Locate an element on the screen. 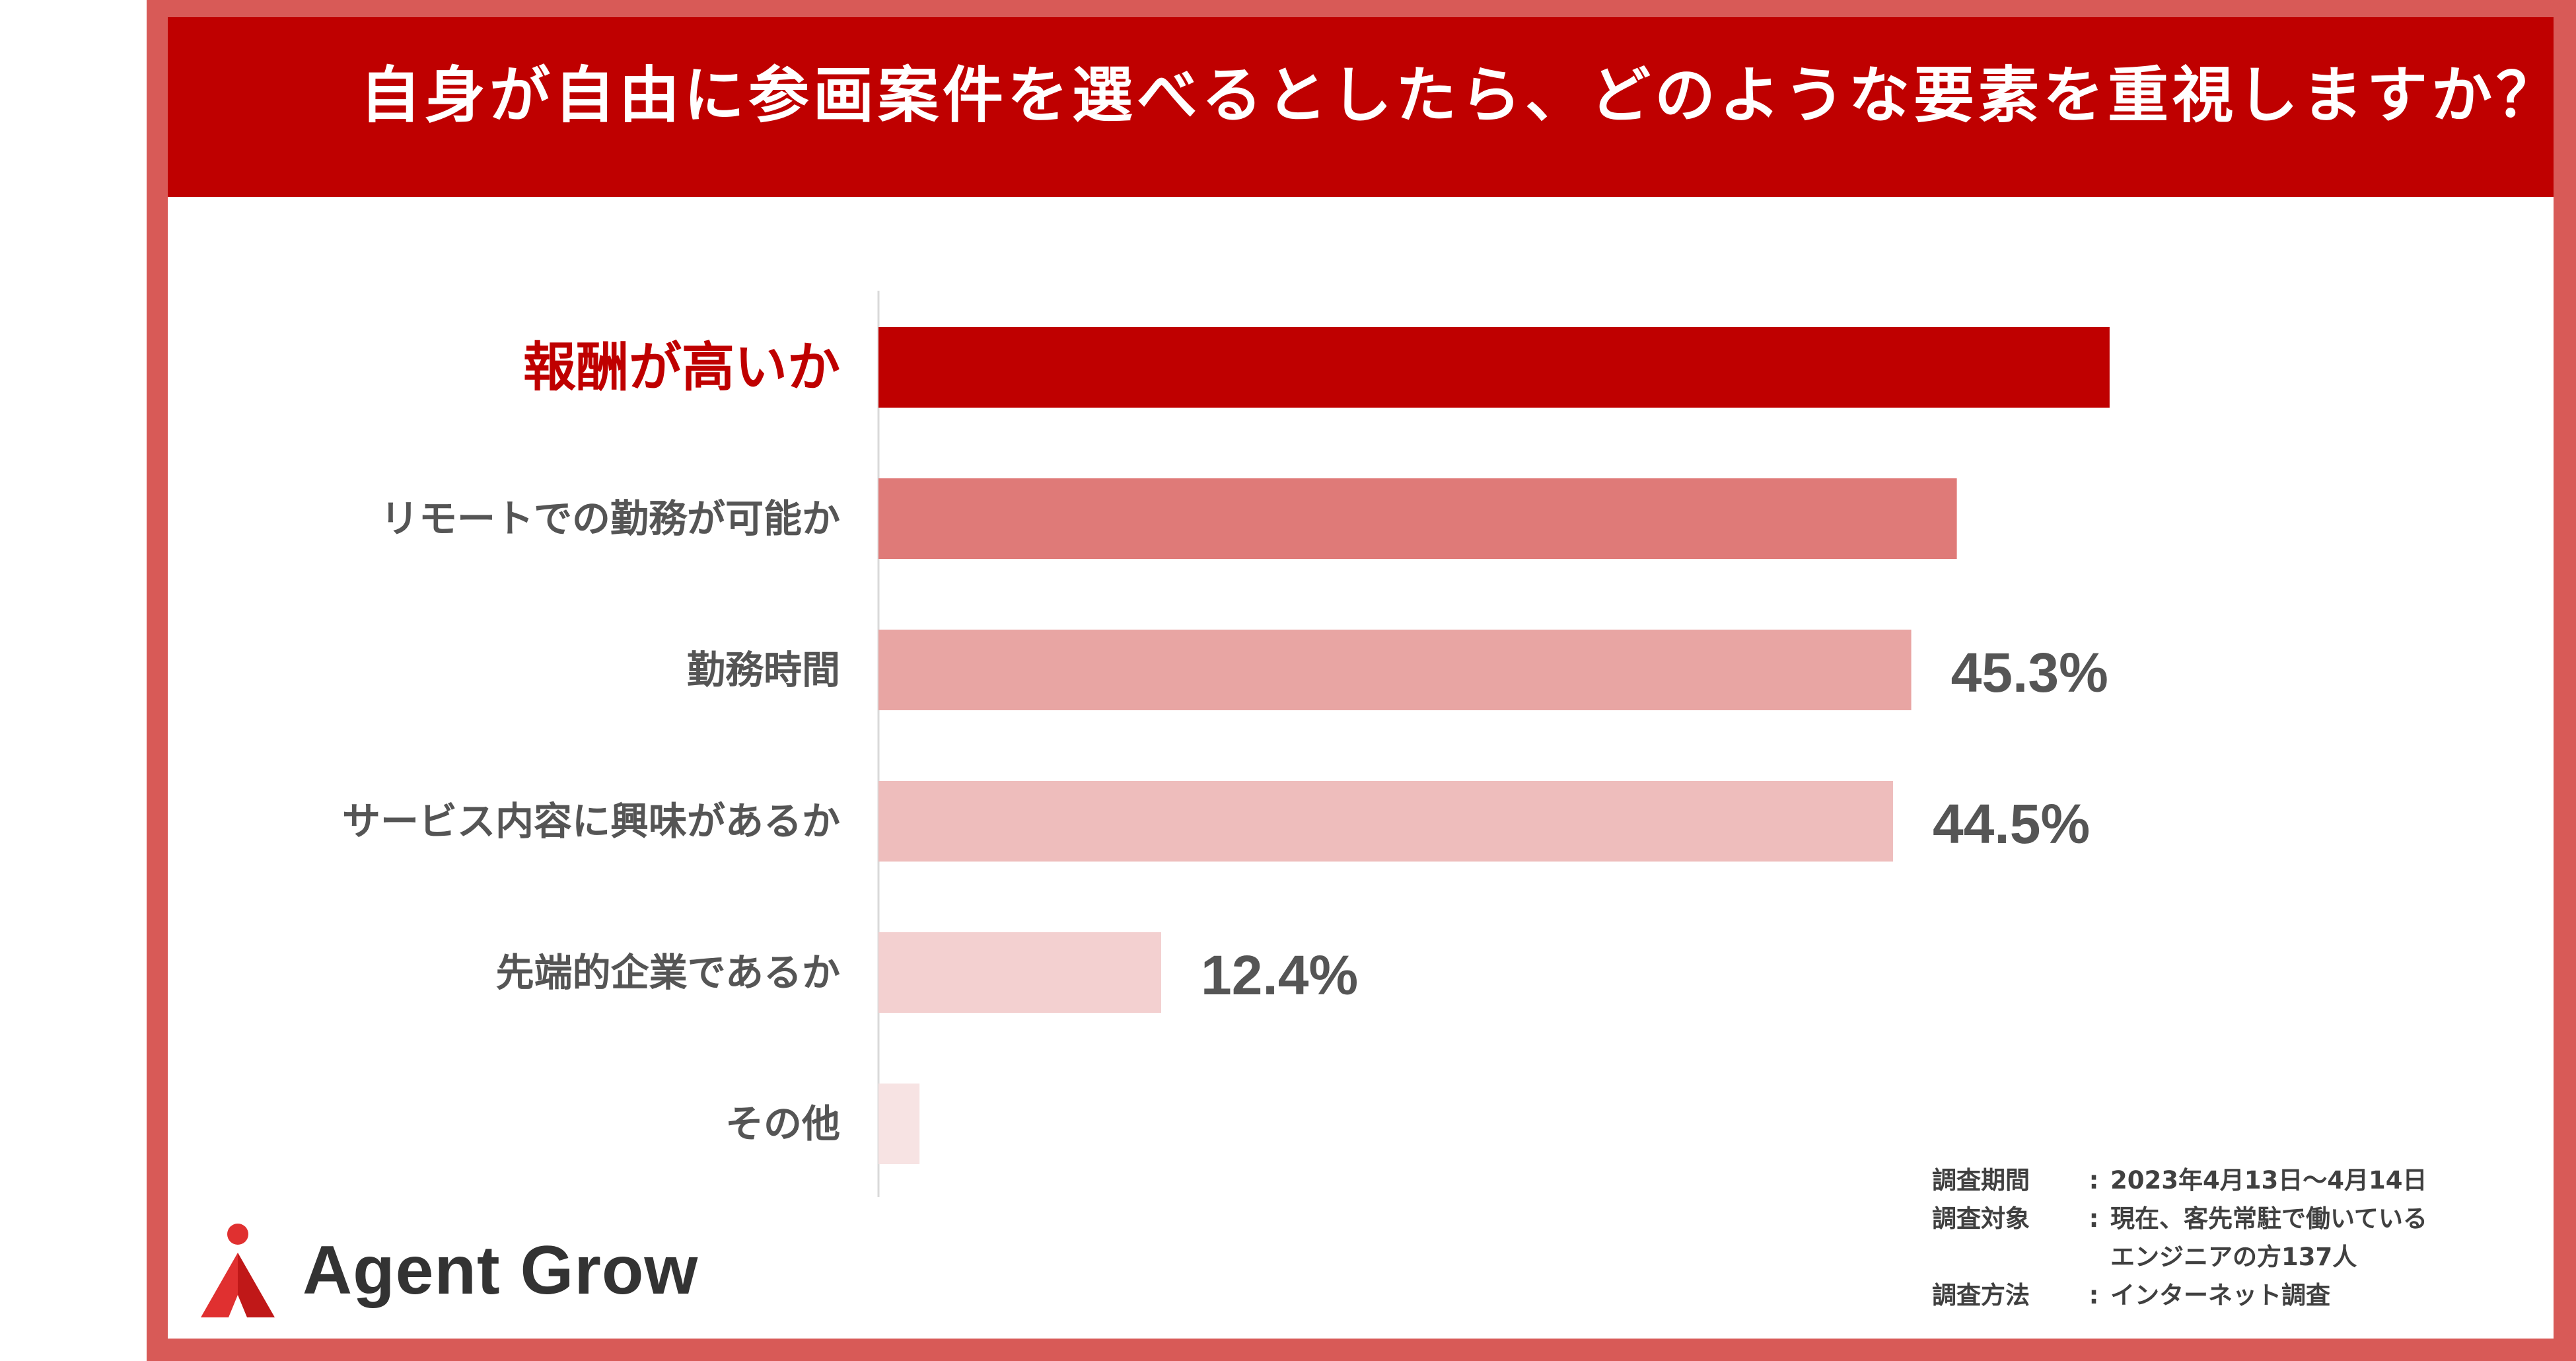 The width and height of the screenshot is (2576, 1361). survey-period-key: 調査期間 is located at coordinates (1981, 1180).